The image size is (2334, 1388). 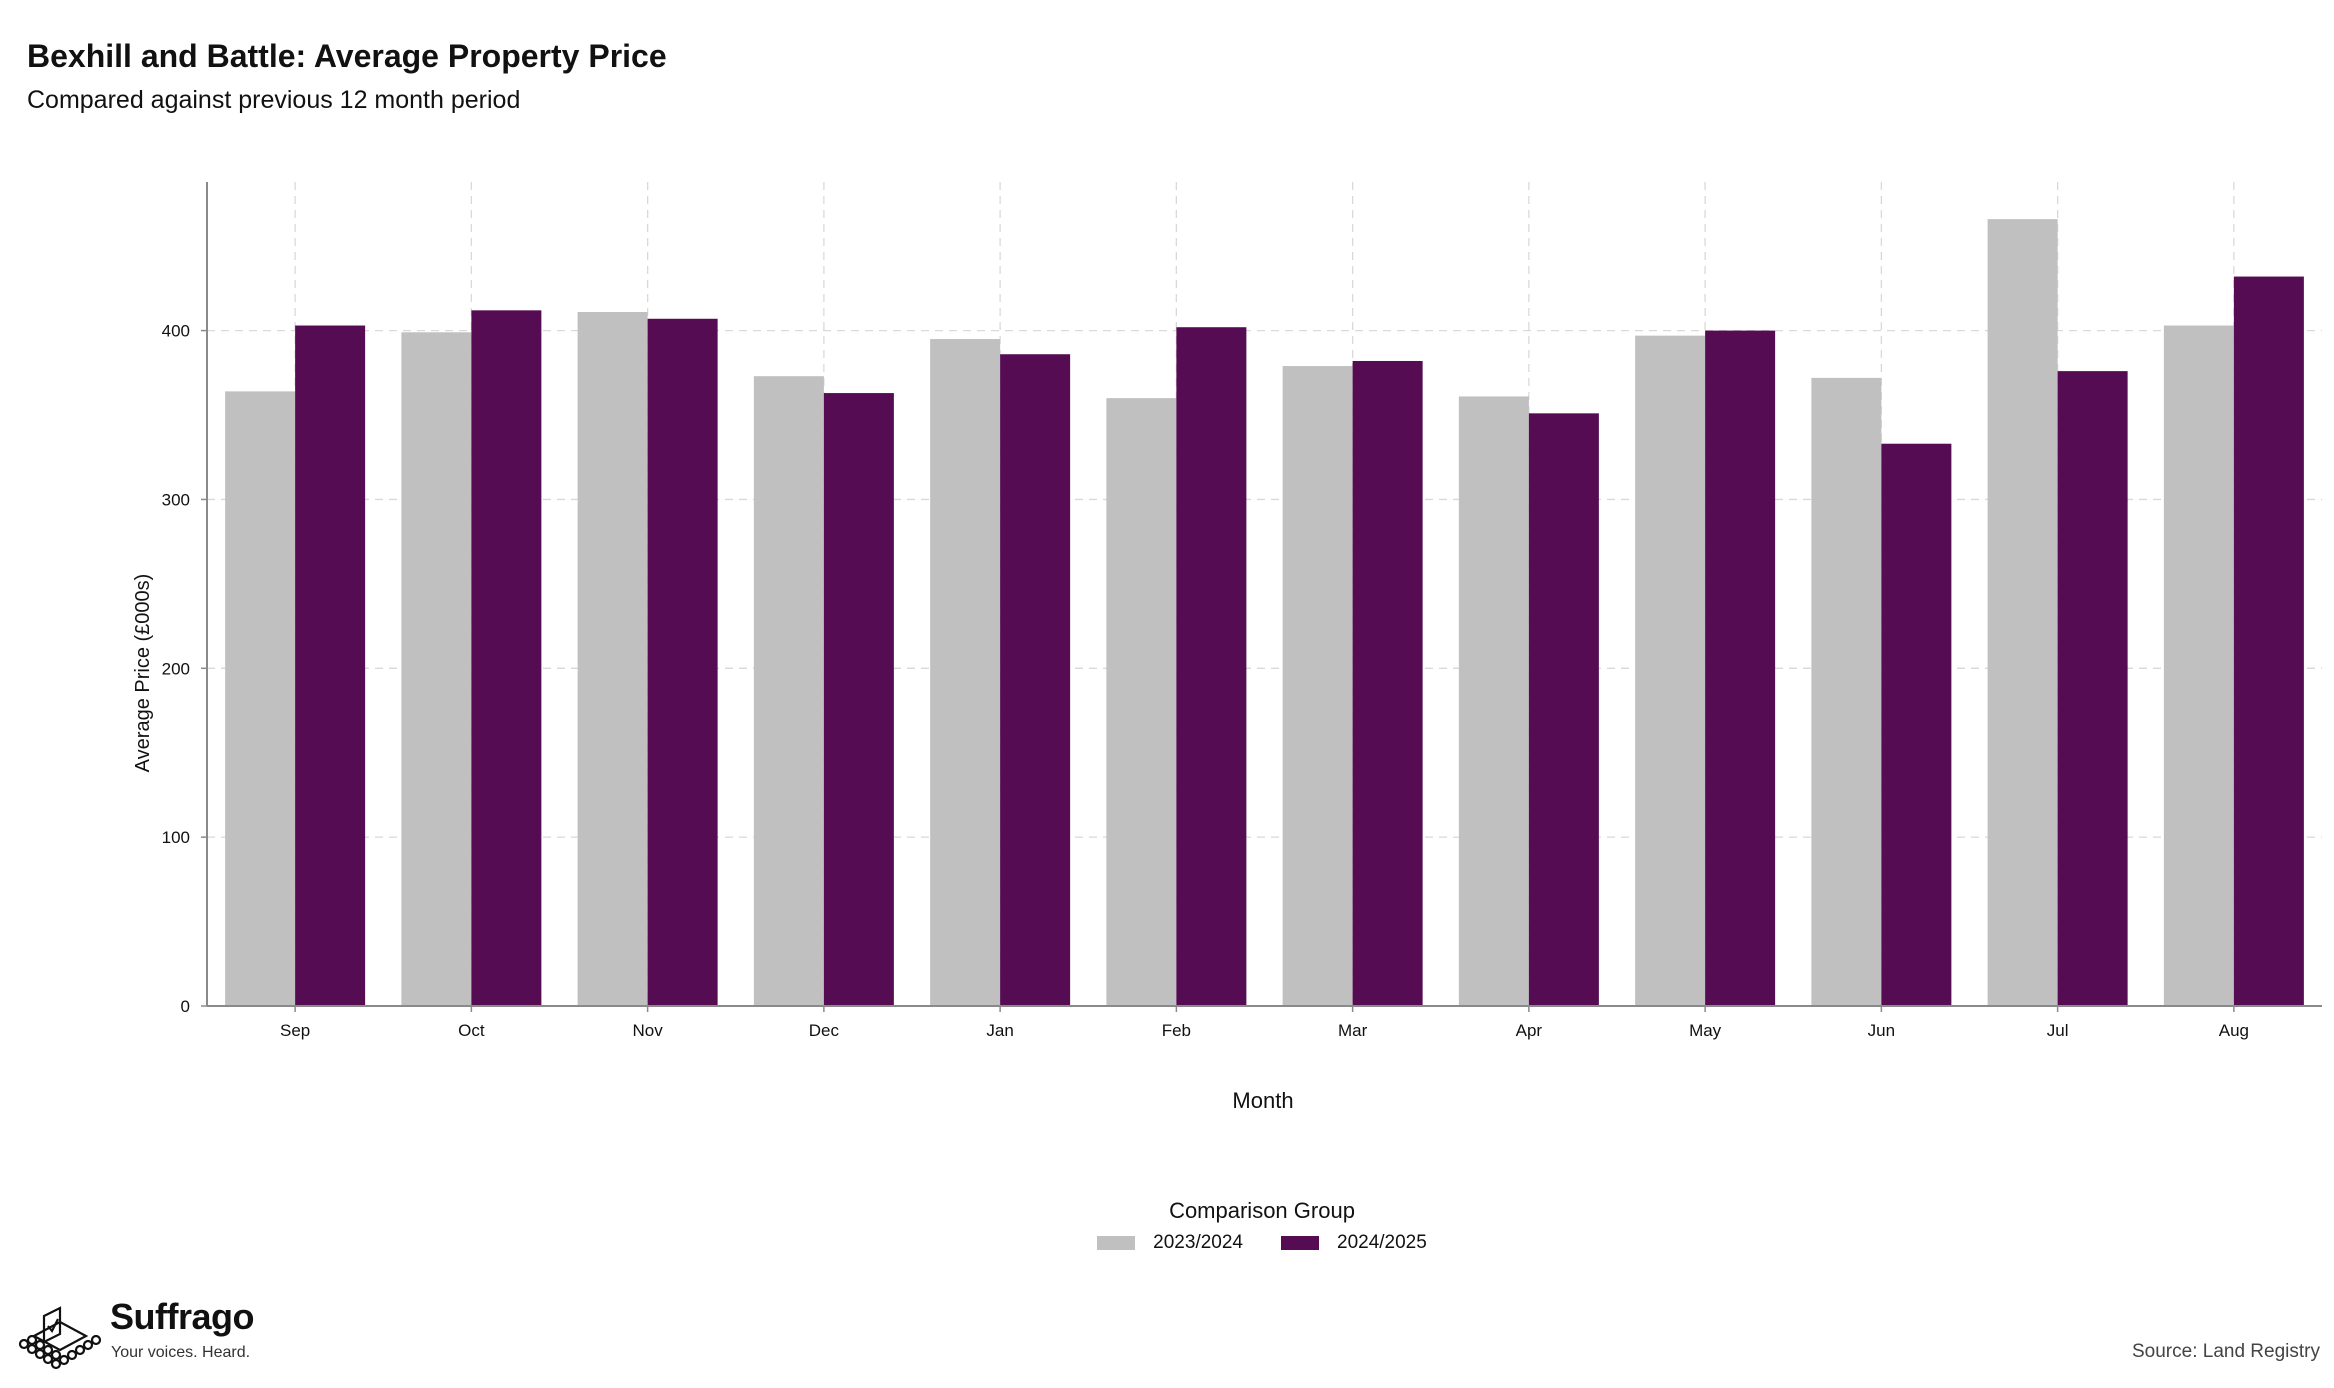 I want to click on bar-2024-2025-jan, so click(x=1035, y=680).